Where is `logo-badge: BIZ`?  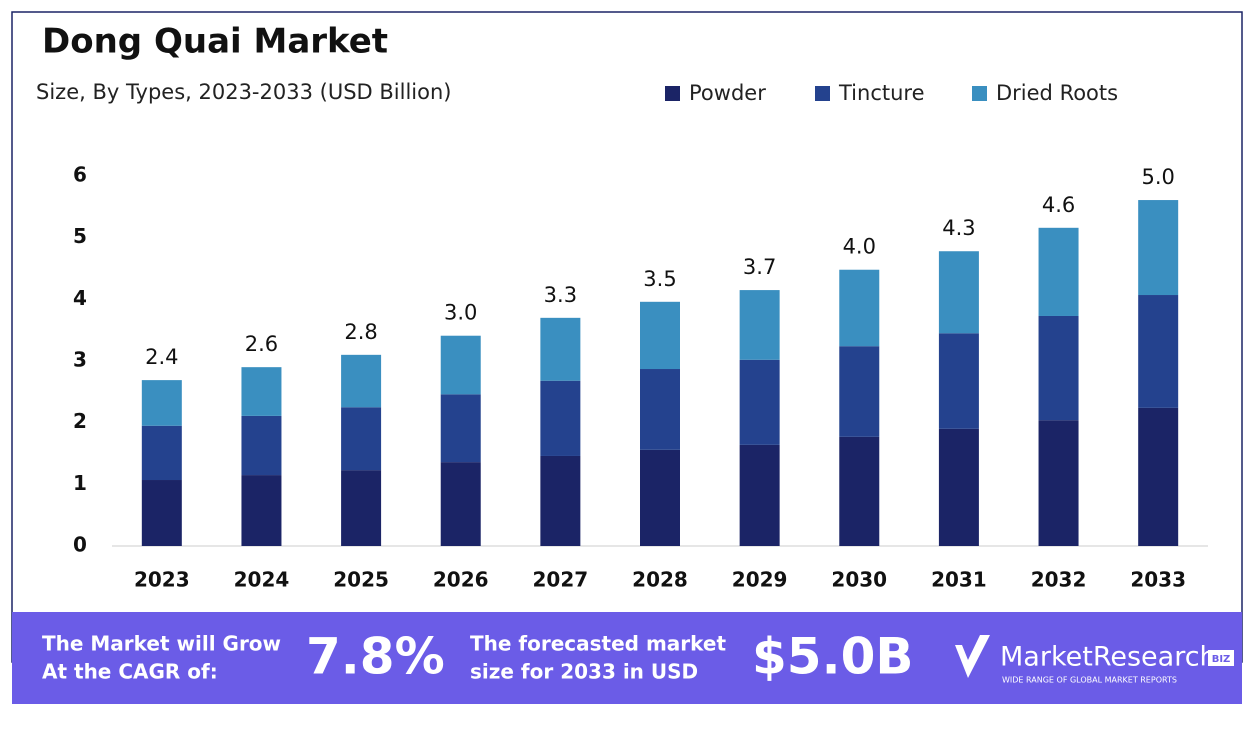
logo-badge: BIZ is located at coordinates (1221, 659).